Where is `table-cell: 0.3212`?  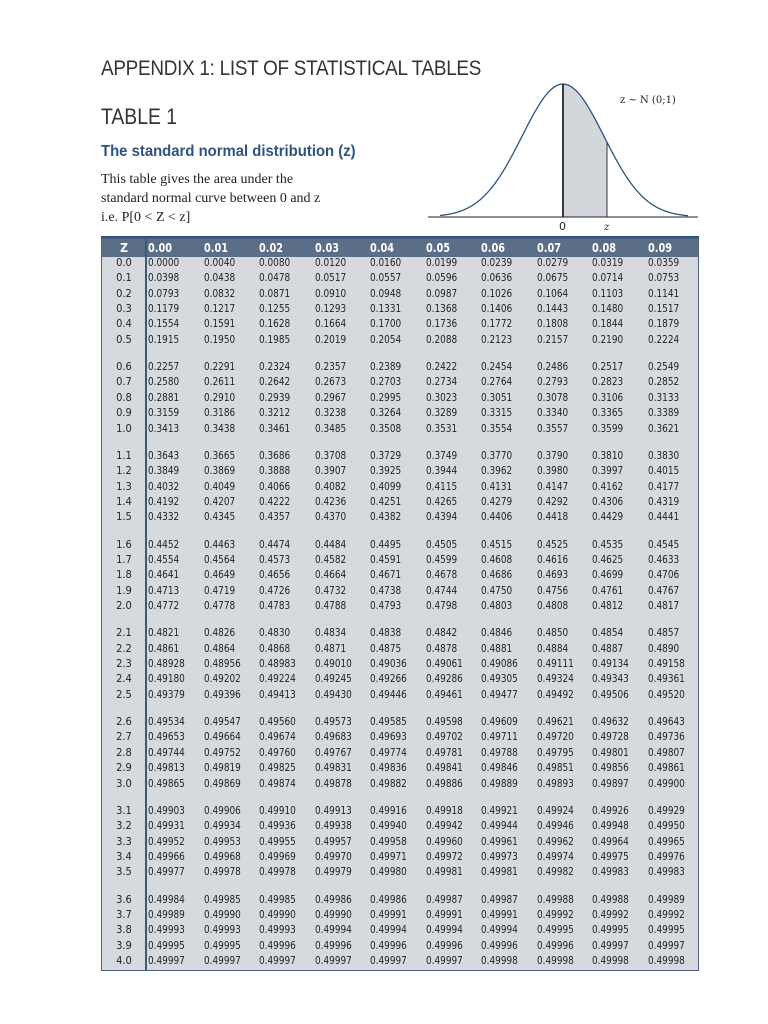
table-cell: 0.3212 is located at coordinates (275, 413).